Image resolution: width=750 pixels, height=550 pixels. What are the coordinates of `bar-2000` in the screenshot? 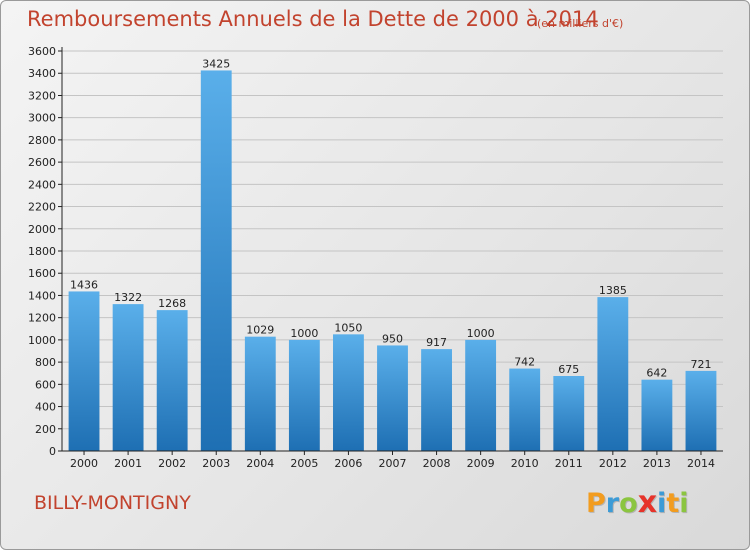 It's located at (84, 371).